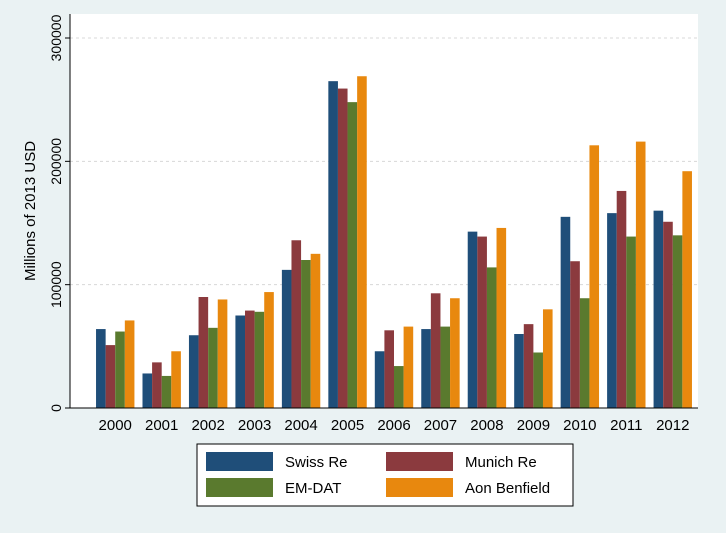 This screenshot has width=726, height=533. I want to click on bar-swiss-re-2003, so click(240, 361).